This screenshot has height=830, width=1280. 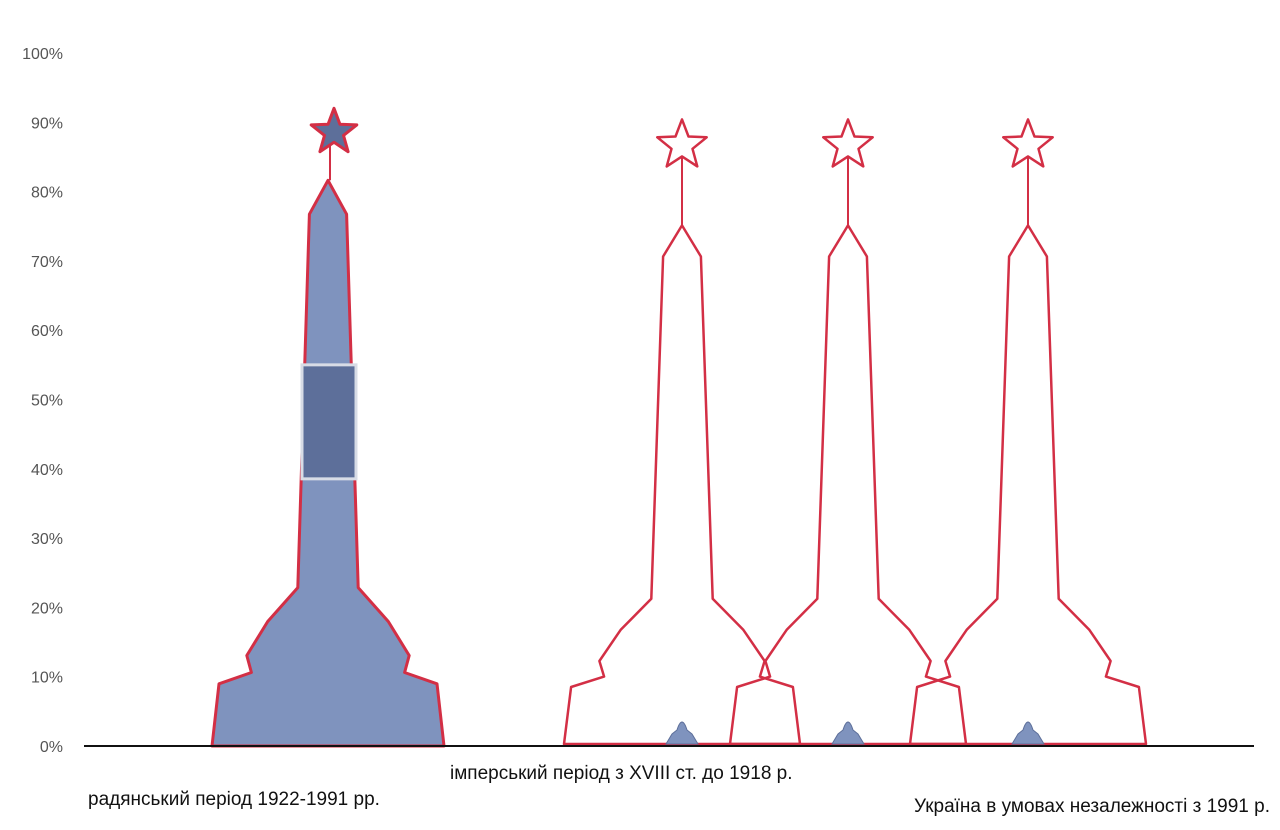 What do you see at coordinates (234, 799) in the screenshot?
I see `category-label-soviet-period: радянський період 1922-1991 рр.` at bounding box center [234, 799].